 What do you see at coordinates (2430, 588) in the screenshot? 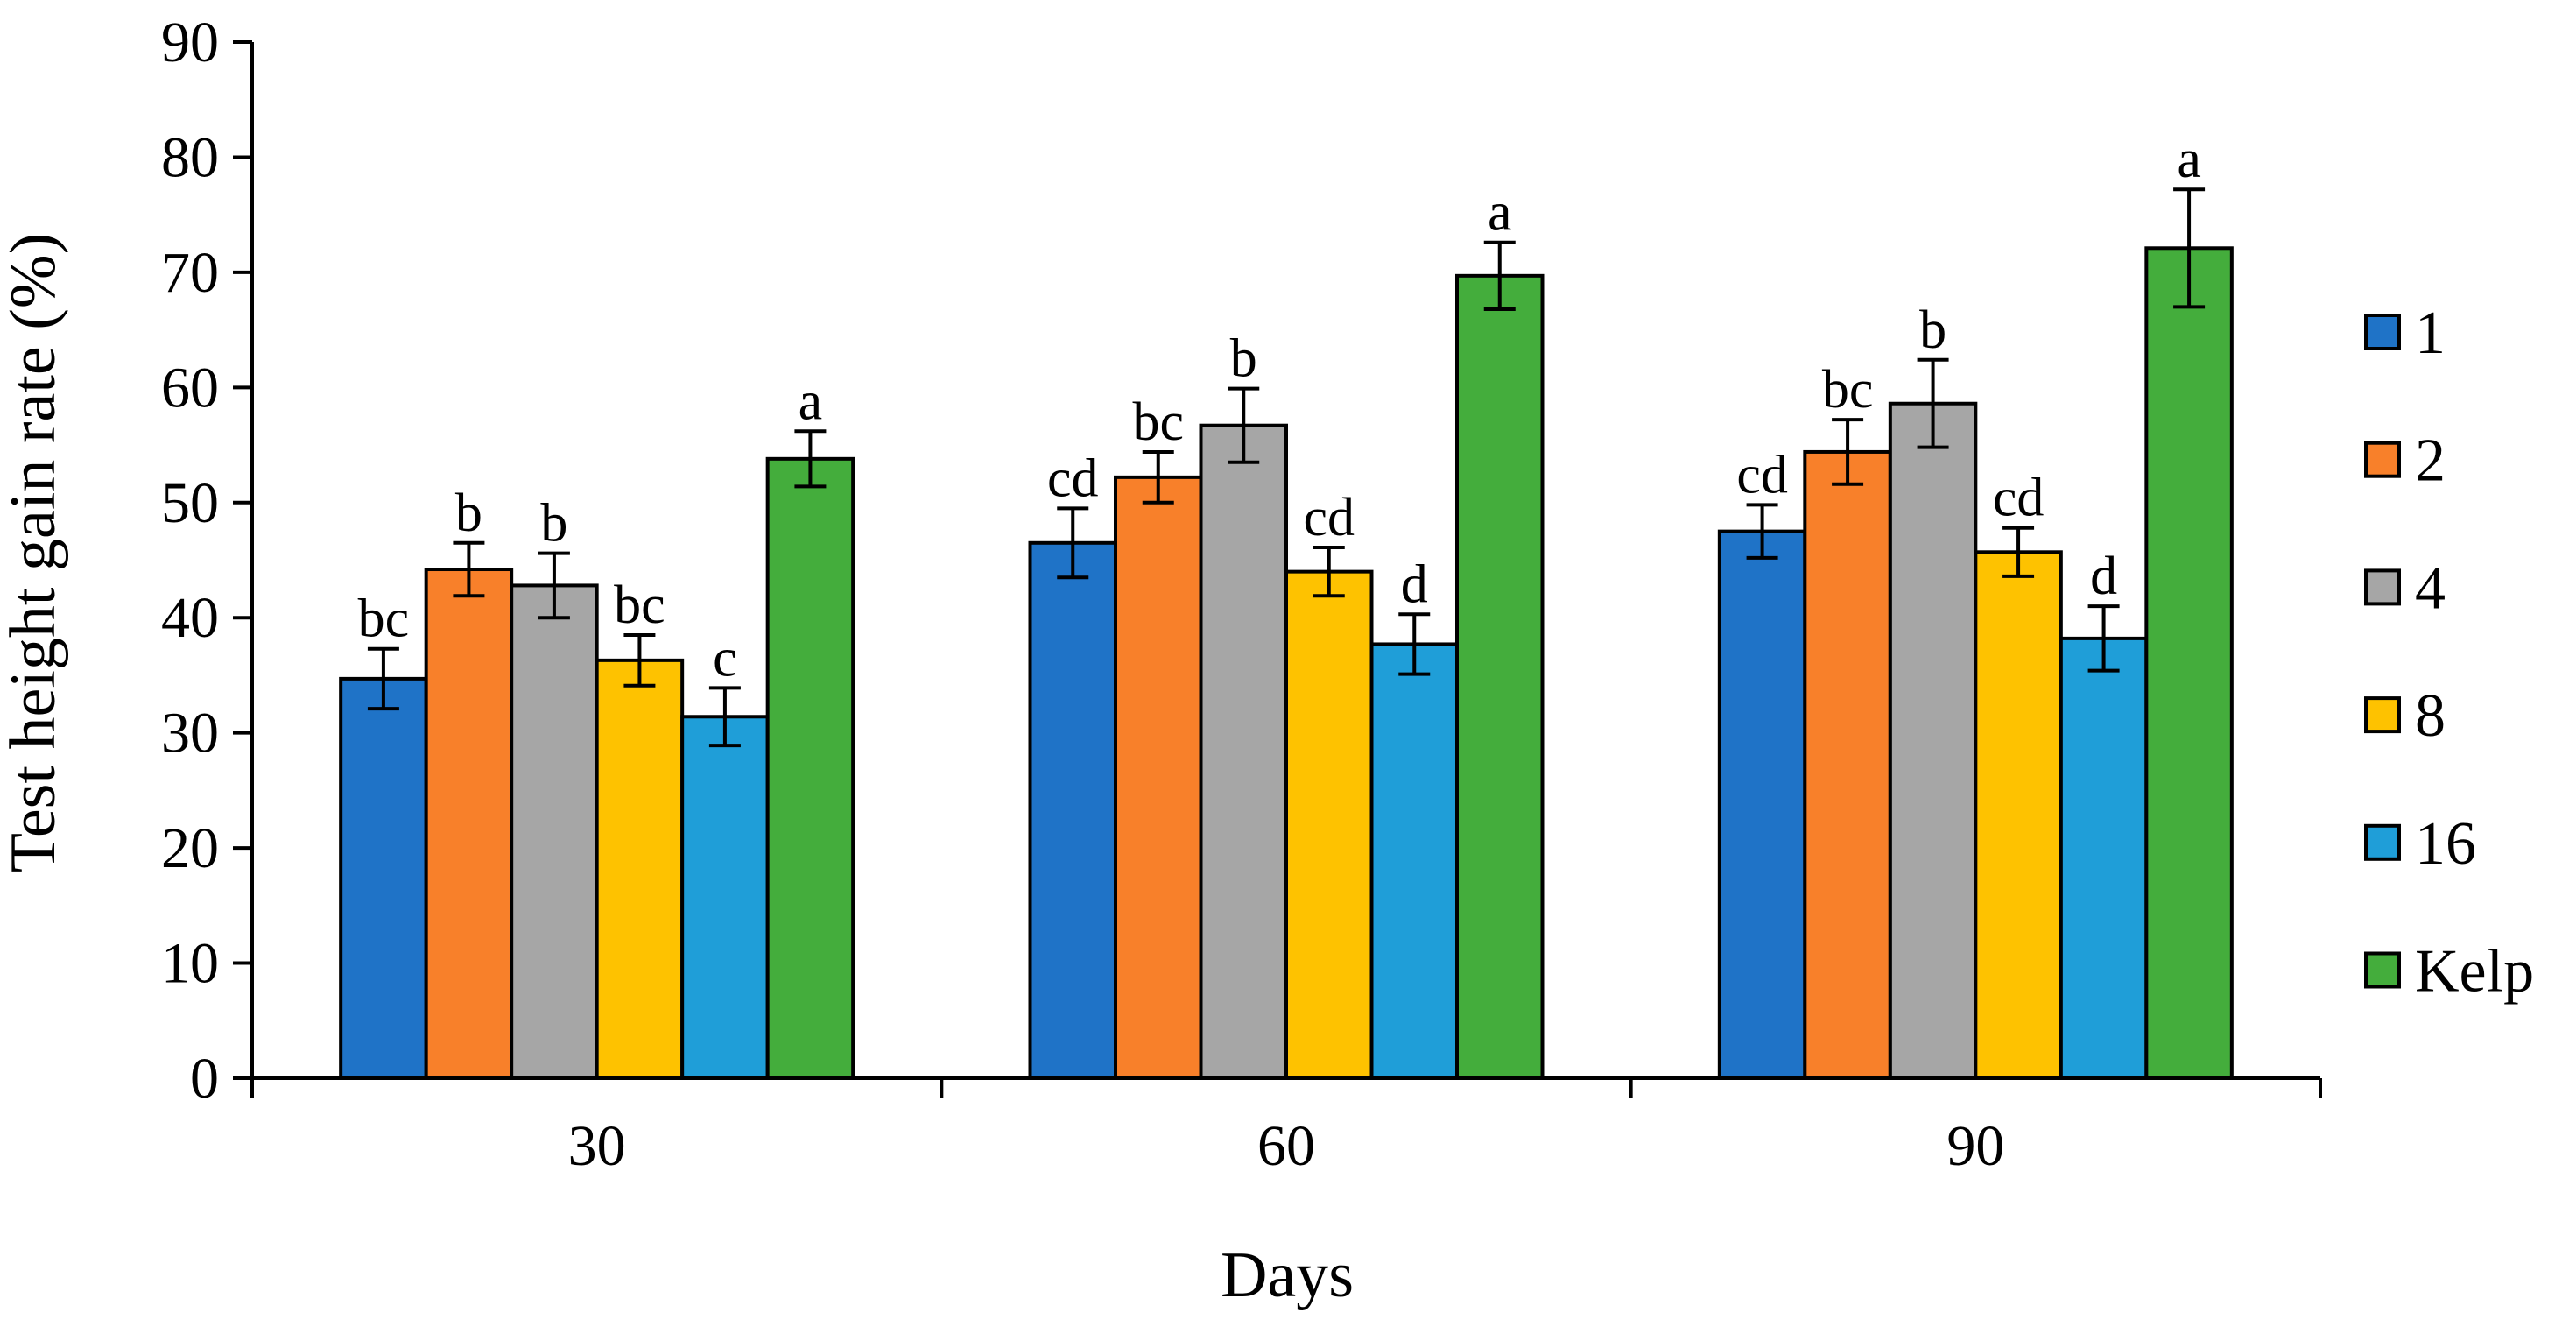
I see `legend-label-4: 4` at bounding box center [2430, 588].